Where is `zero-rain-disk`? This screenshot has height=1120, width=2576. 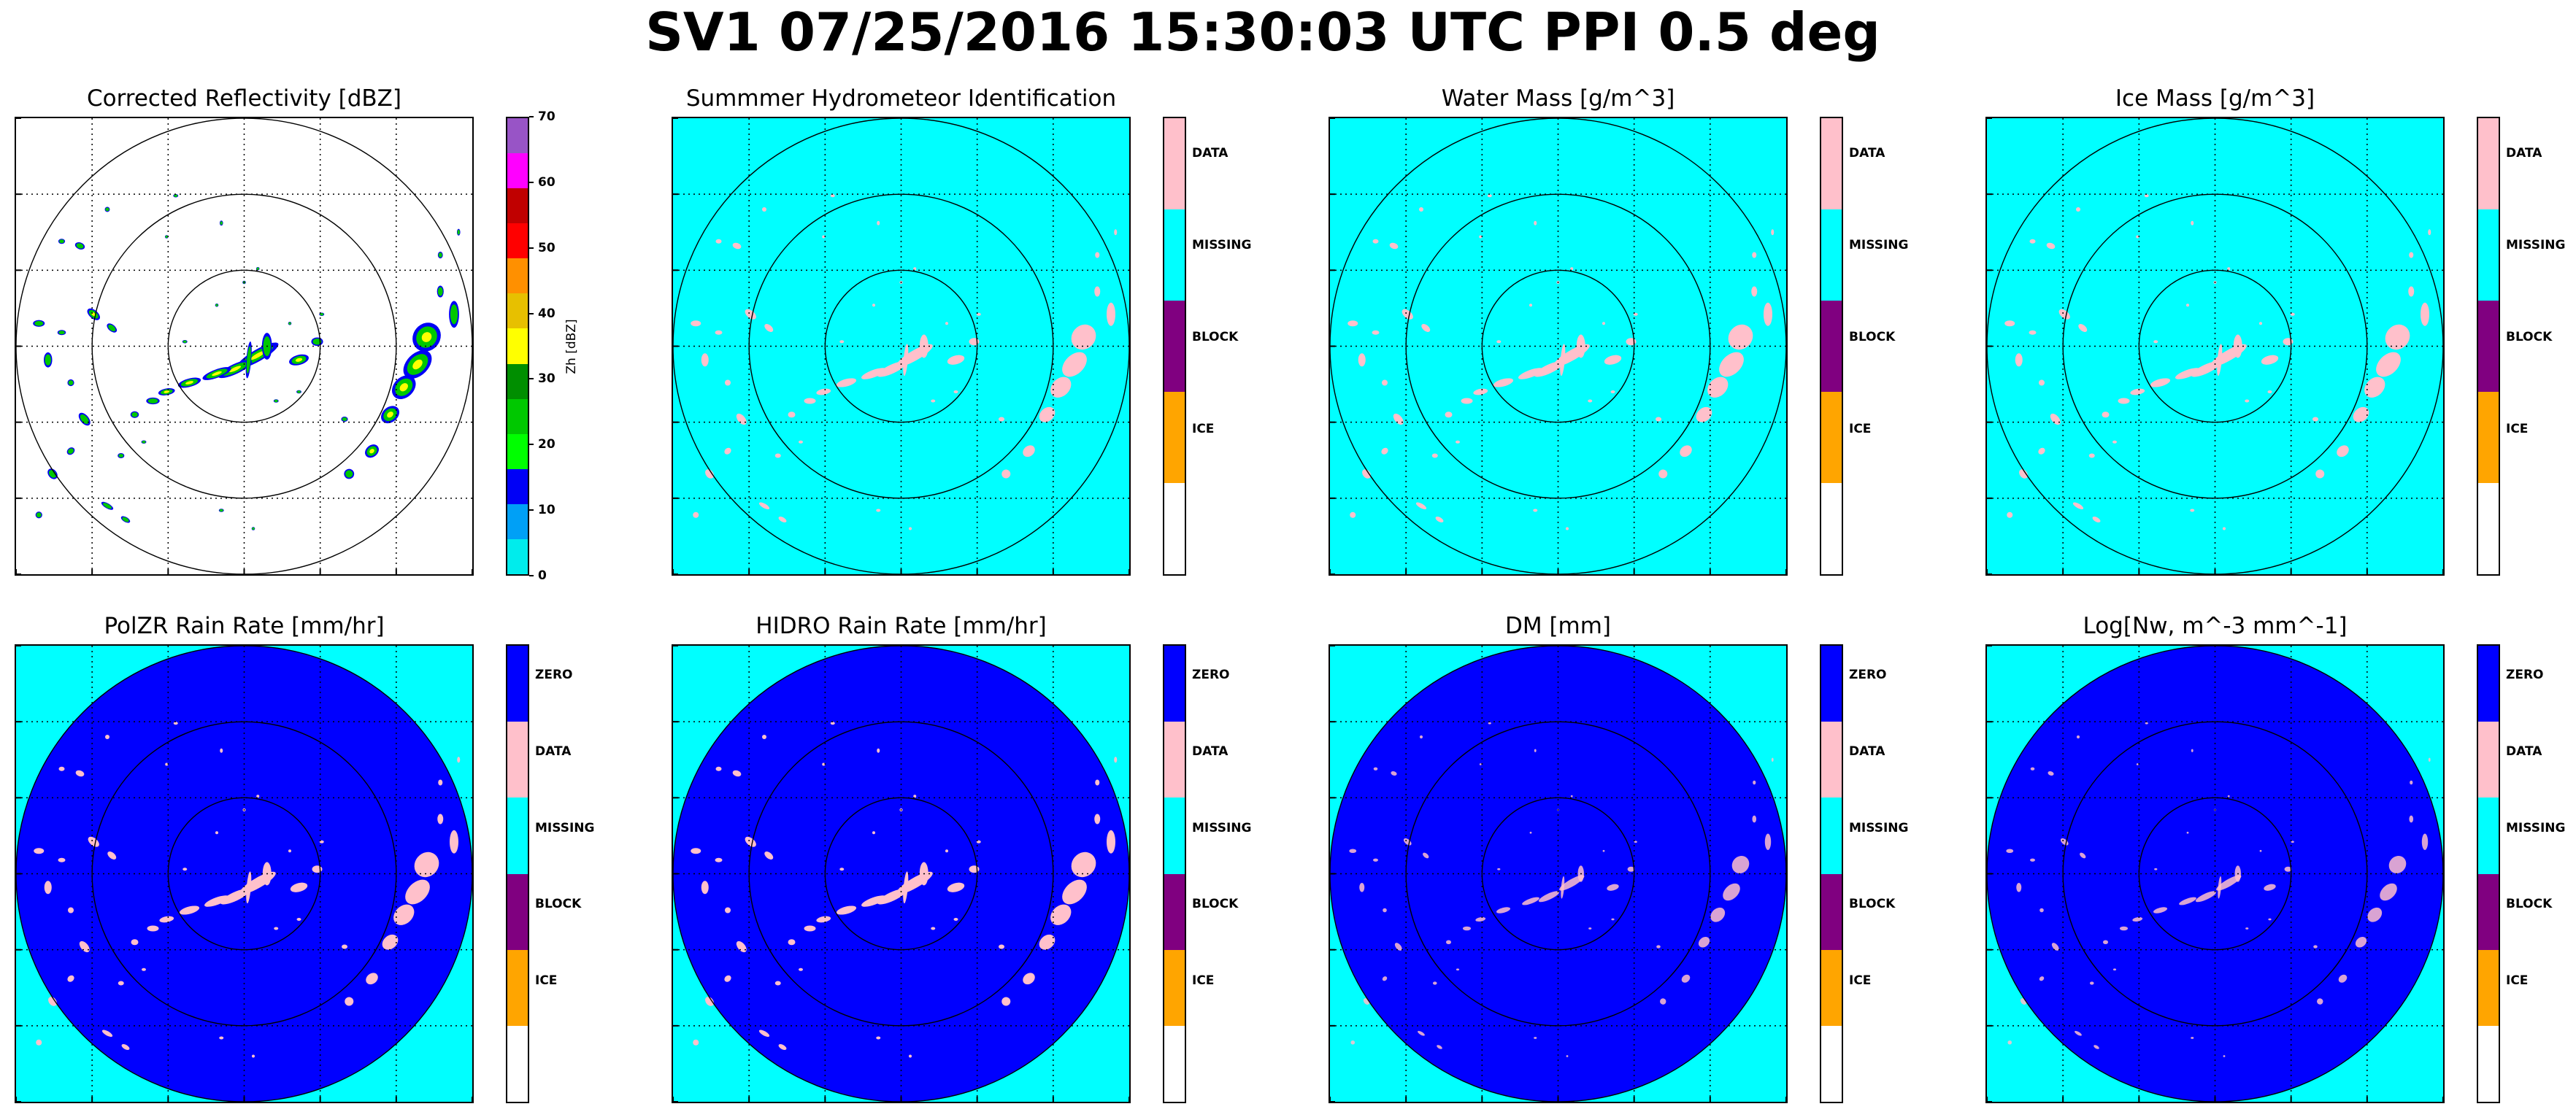 zero-rain-disk is located at coordinates (244, 874).